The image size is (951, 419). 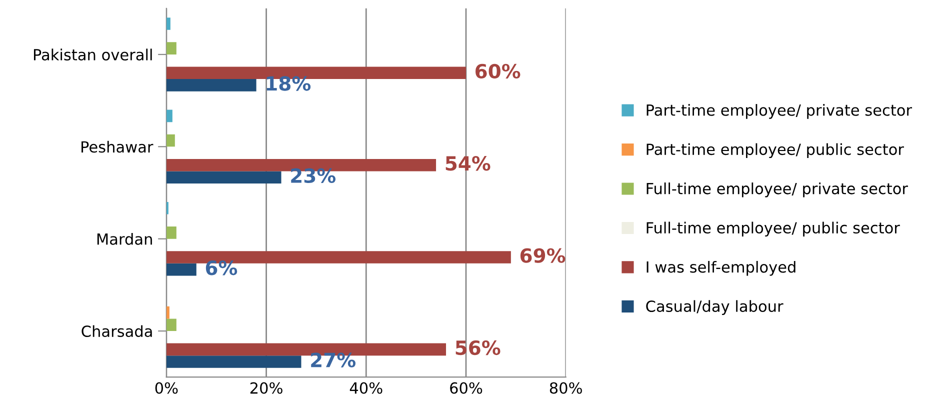 I want to click on legend-label: Full-time employee/ public sector, so click(x=773, y=229).